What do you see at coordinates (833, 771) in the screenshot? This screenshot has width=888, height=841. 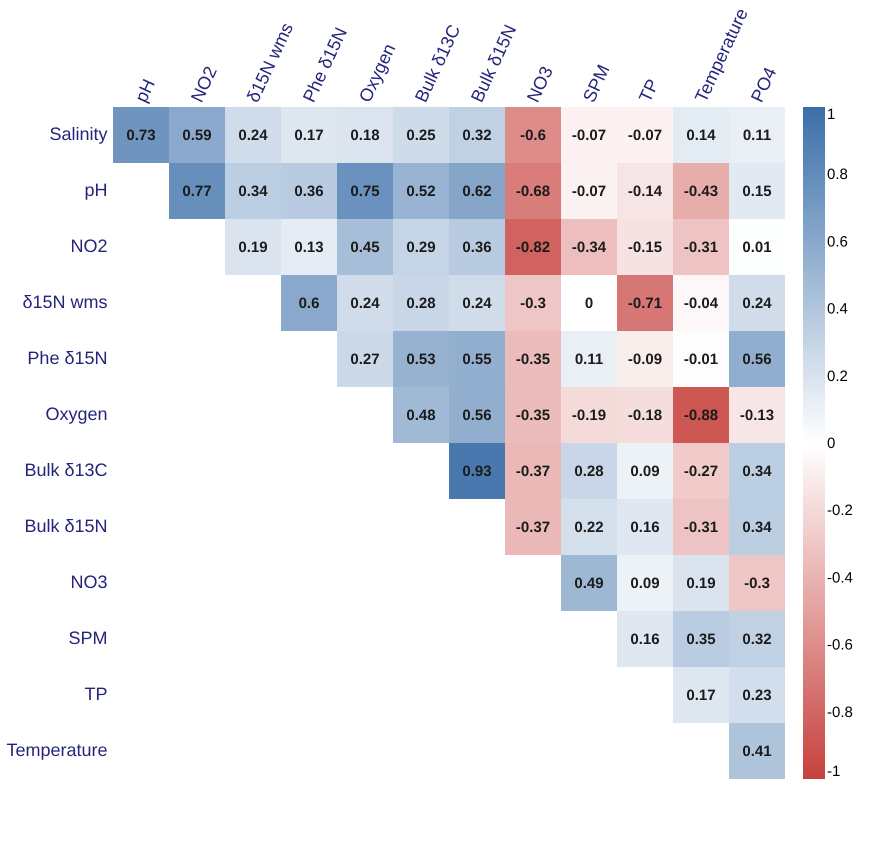 I see `color-bar-label: -1` at bounding box center [833, 771].